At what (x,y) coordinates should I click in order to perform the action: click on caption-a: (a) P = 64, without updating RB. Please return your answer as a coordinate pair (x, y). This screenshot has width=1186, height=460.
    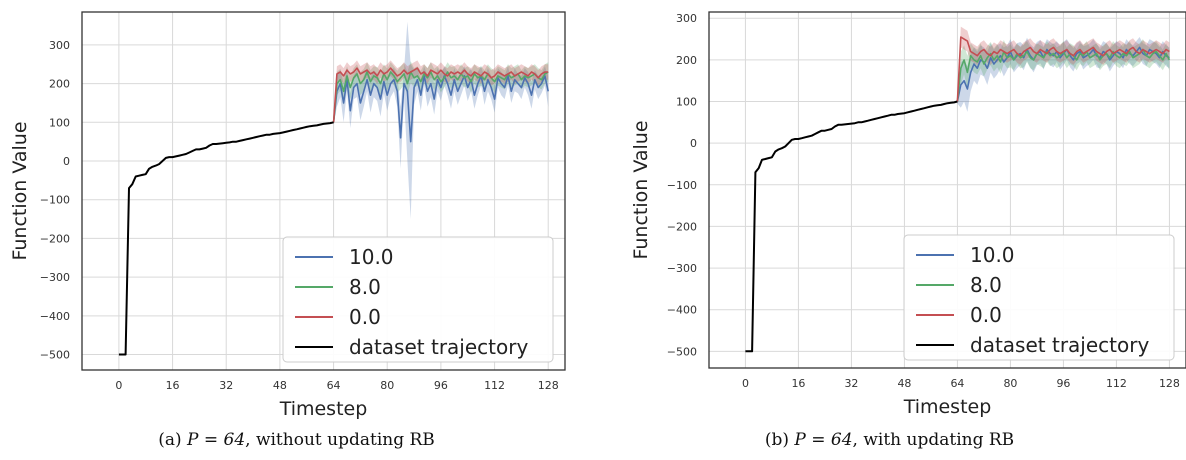
    Looking at the image, I should click on (296, 440).